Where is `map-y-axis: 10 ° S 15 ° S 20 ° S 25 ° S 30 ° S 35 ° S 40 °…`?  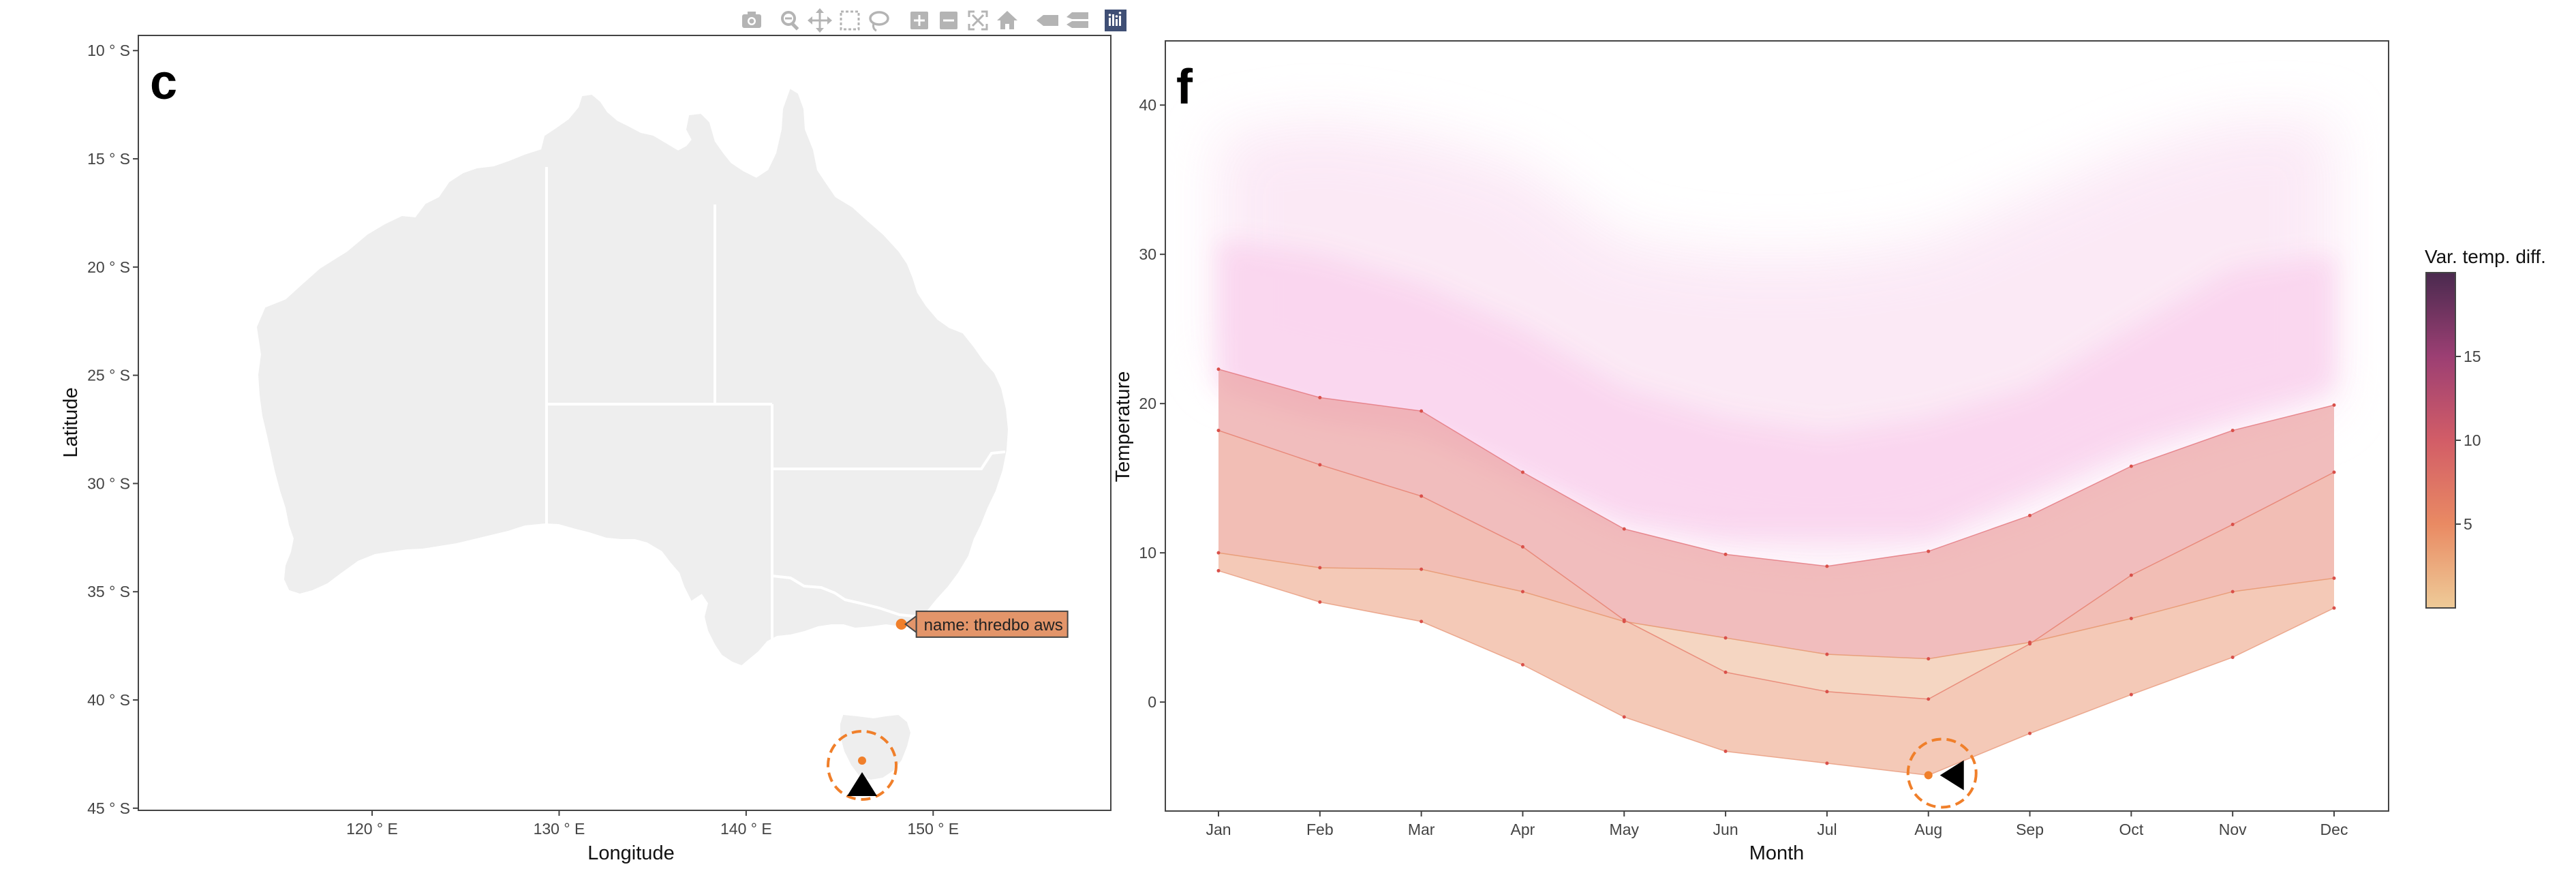 map-y-axis: 10 ° S 15 ° S 20 ° S 25 ° S 30 ° S 35 ° S 40 °… is located at coordinates (112, 429).